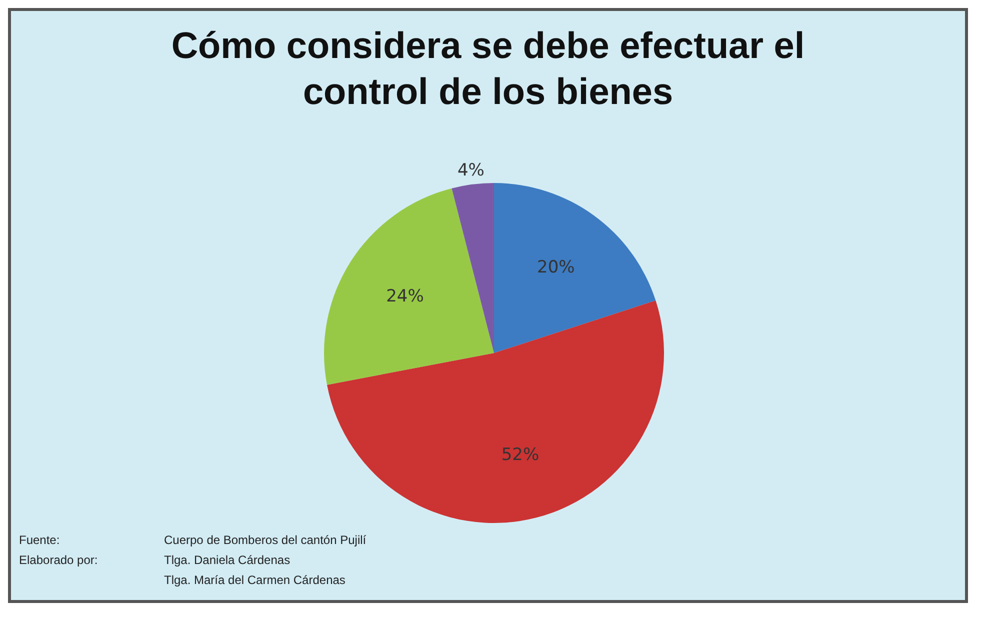  Describe the element at coordinates (520, 455) in the screenshot. I see `data-label: 52%` at that location.